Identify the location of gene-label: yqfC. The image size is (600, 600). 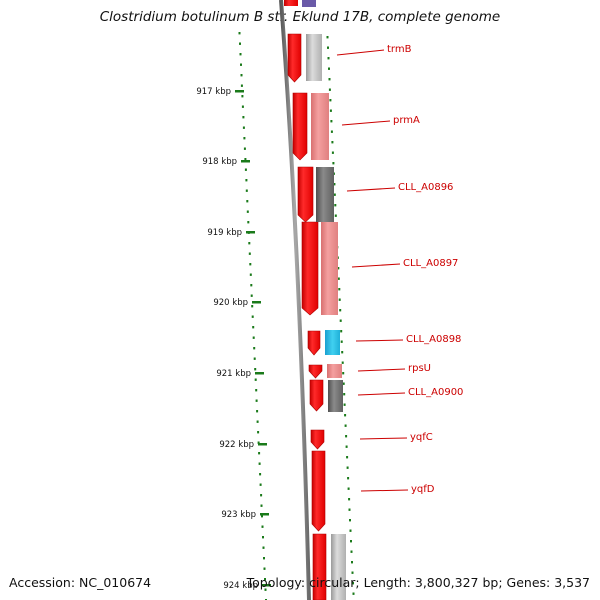
(421, 437).